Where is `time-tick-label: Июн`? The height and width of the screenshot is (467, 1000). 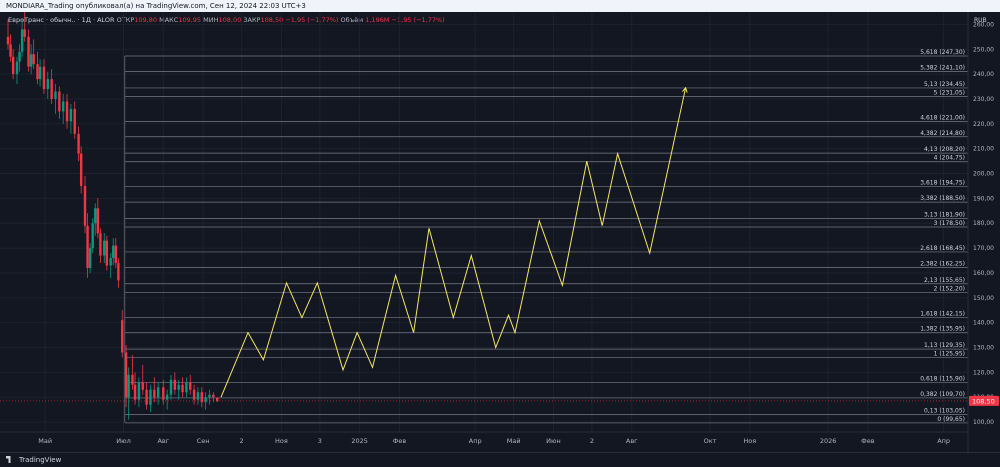
time-tick-label: Июн is located at coordinates (553, 441).